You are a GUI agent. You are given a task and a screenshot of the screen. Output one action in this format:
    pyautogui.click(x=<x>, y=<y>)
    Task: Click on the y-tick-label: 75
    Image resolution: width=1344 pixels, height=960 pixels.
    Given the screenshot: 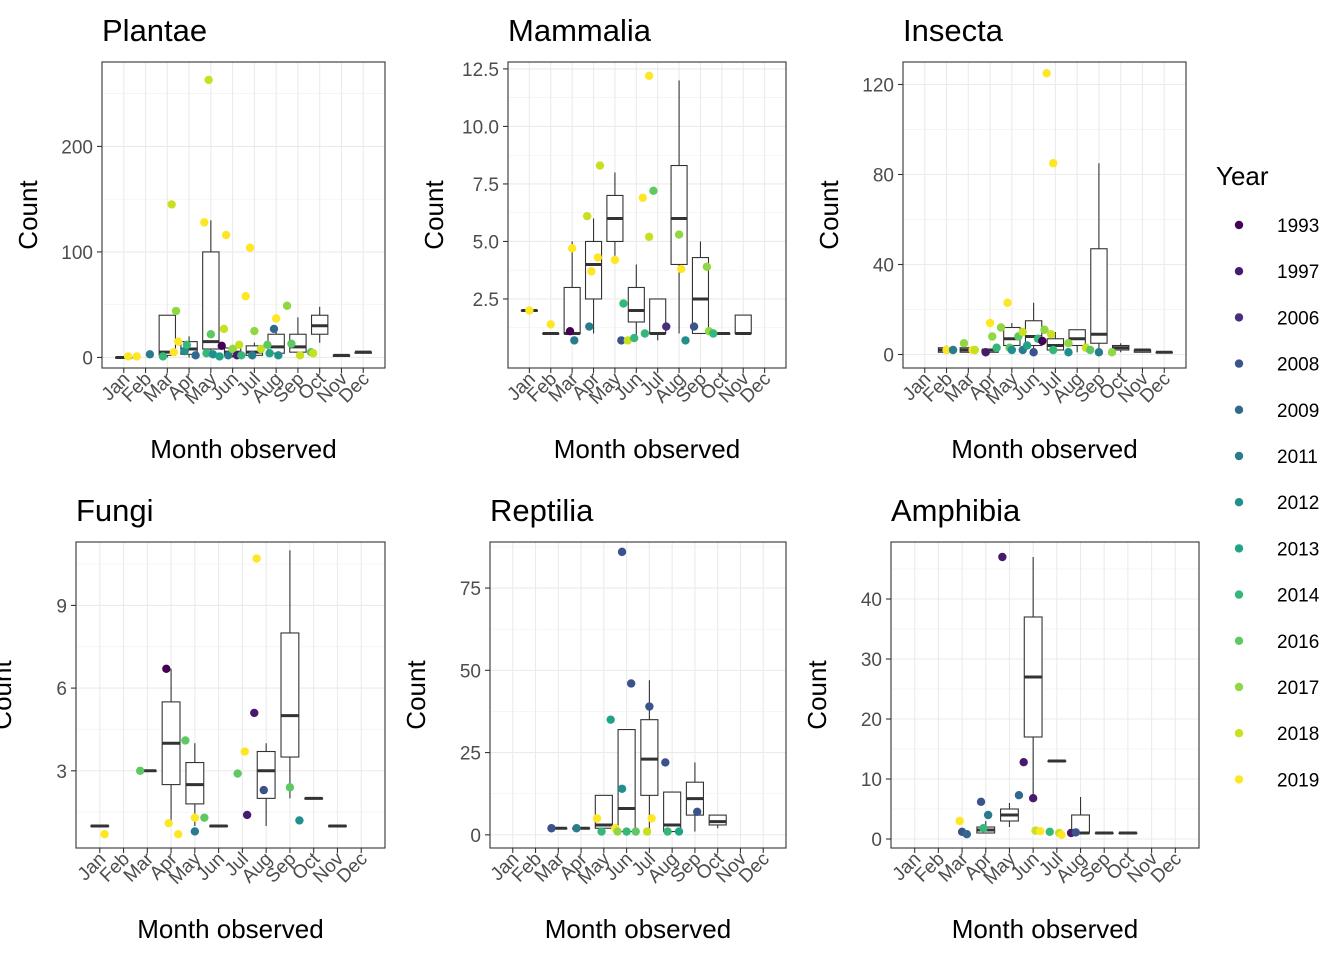 What is the action you would take?
    pyautogui.click(x=470, y=589)
    